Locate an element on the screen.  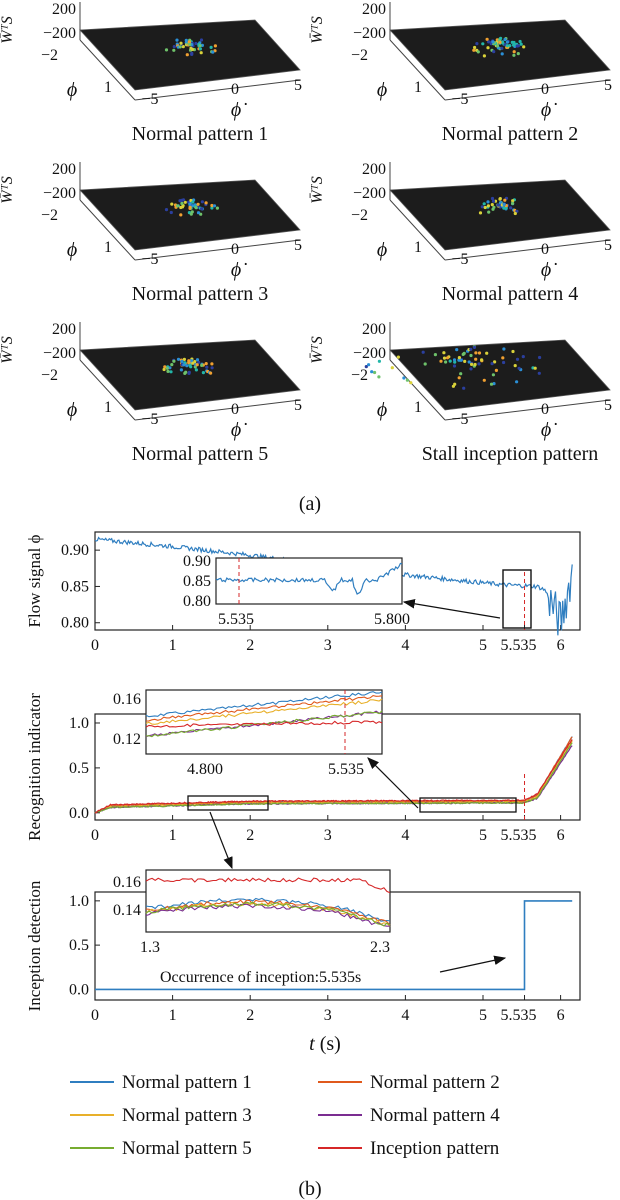
y-tick-label: 0.5 is located at coordinates (79, 945).